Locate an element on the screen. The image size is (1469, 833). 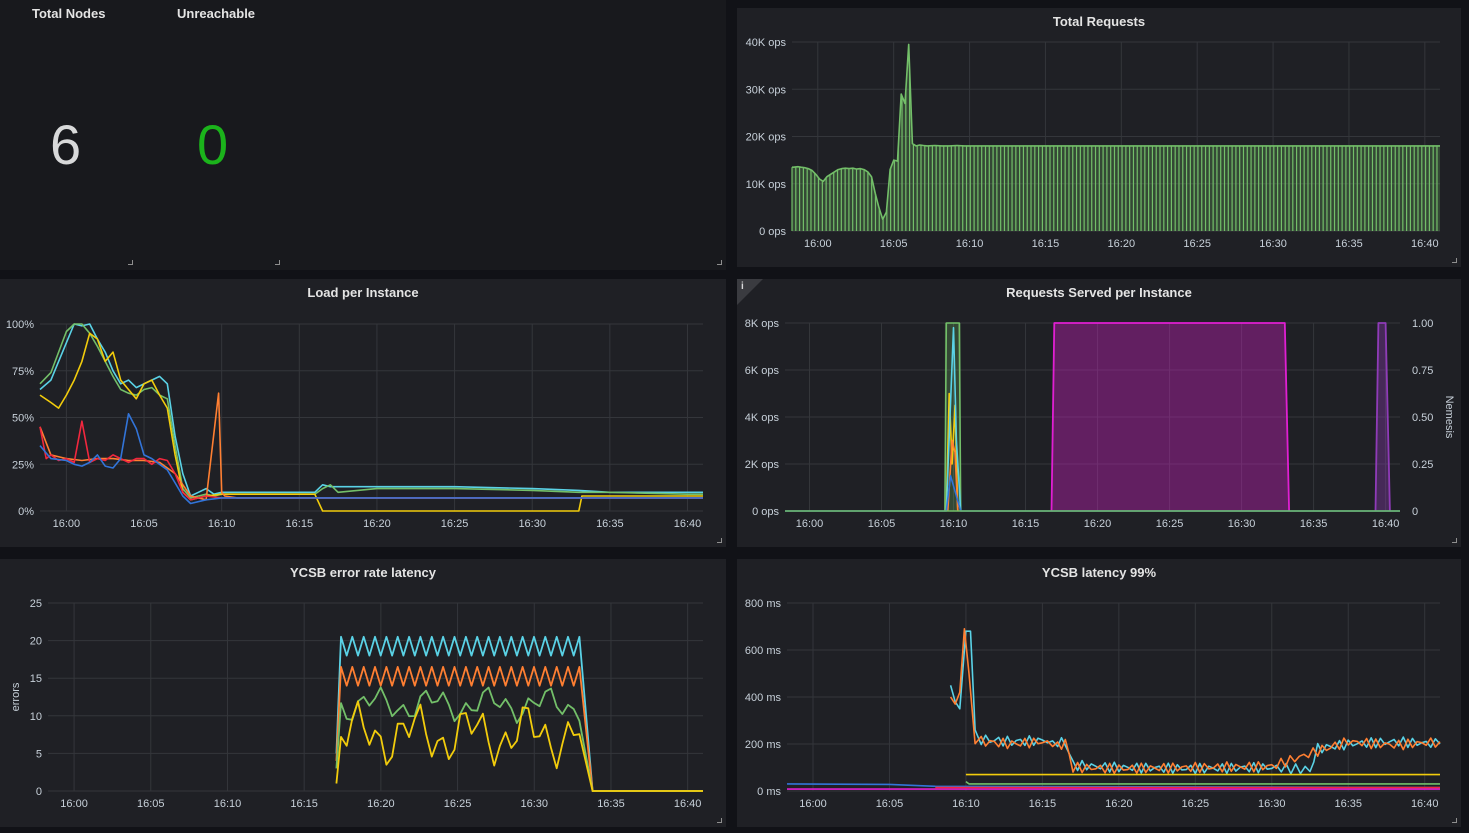
y2-axis-label: Nemesis is located at coordinates (1449, 417).